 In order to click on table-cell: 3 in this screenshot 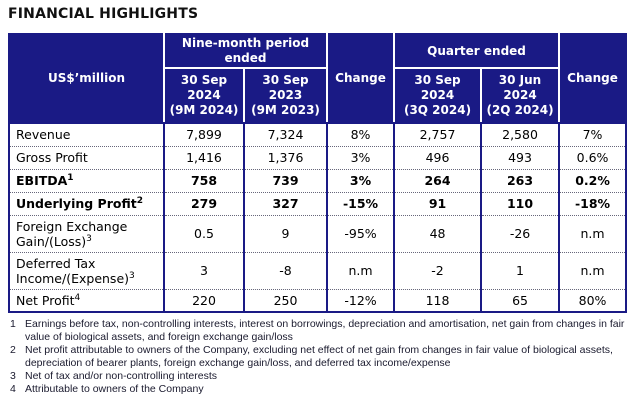, I will do `click(204, 270)`.